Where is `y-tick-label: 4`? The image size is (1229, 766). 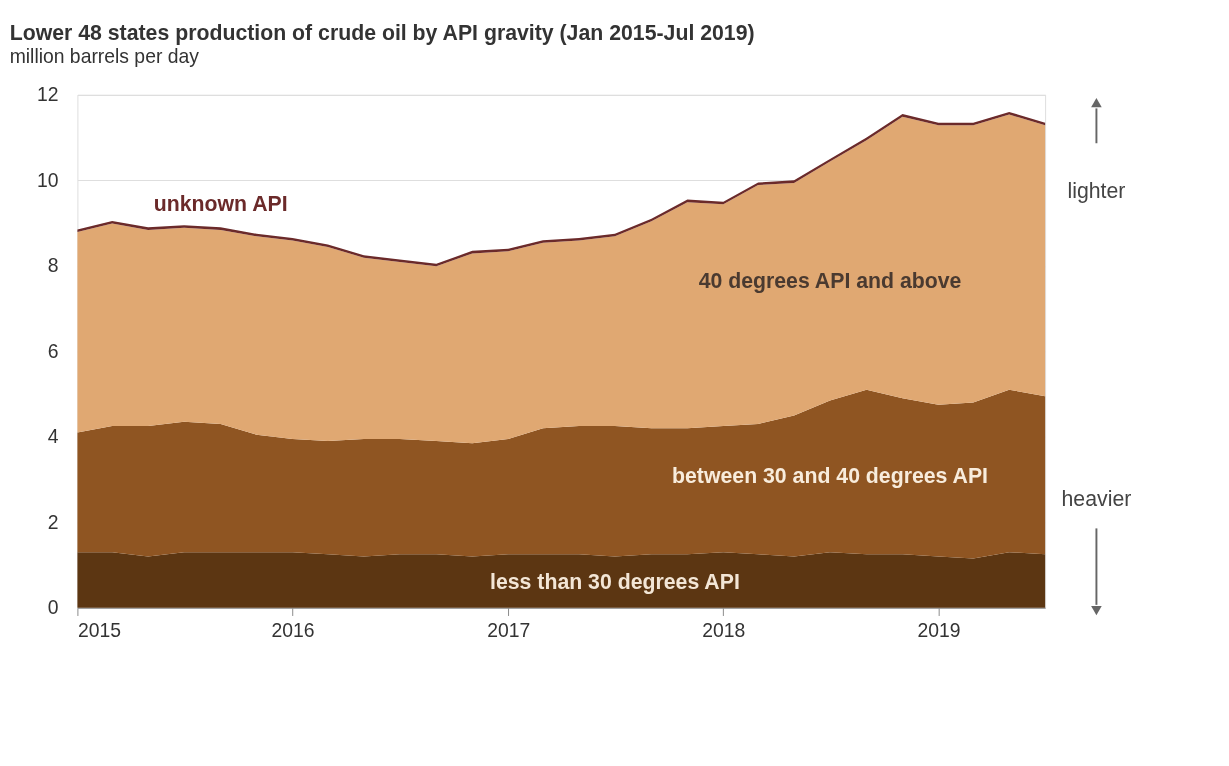
y-tick-label: 4 is located at coordinates (53, 436).